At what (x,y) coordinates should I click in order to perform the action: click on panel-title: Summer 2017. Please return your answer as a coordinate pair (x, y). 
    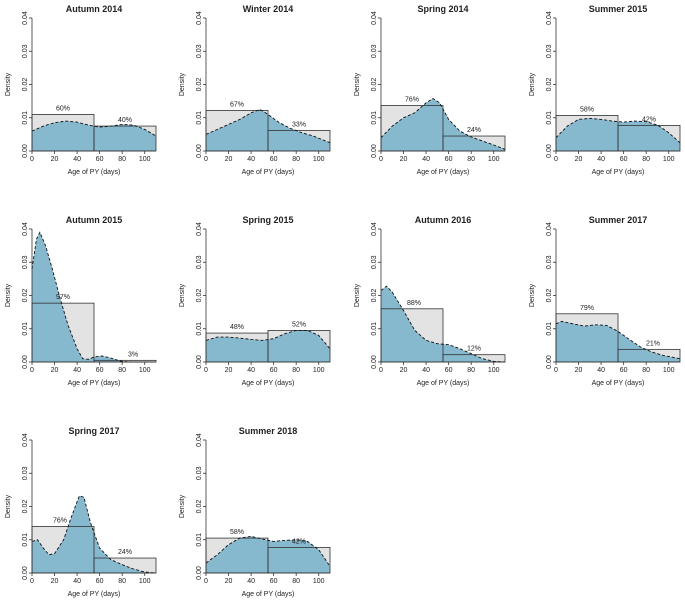
    Looking at the image, I should click on (618, 220).